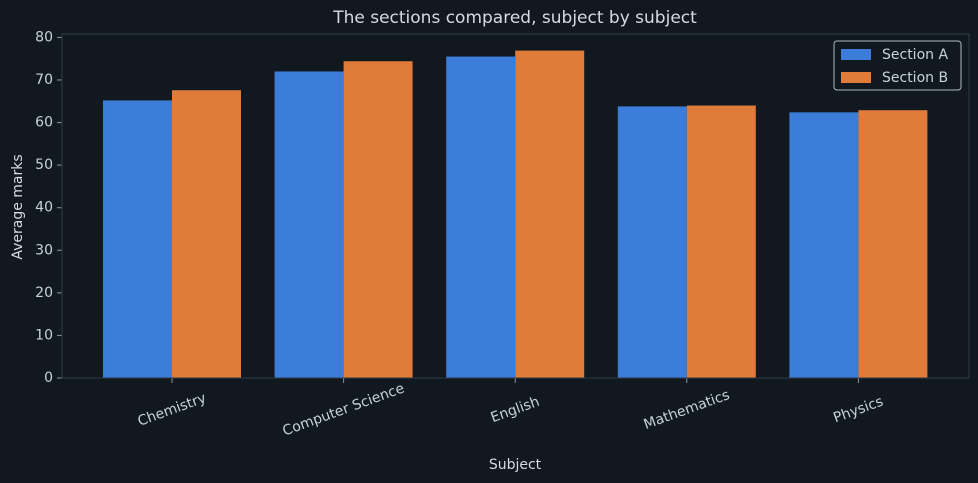  I want to click on y-tick-label: 0, so click(48, 378).